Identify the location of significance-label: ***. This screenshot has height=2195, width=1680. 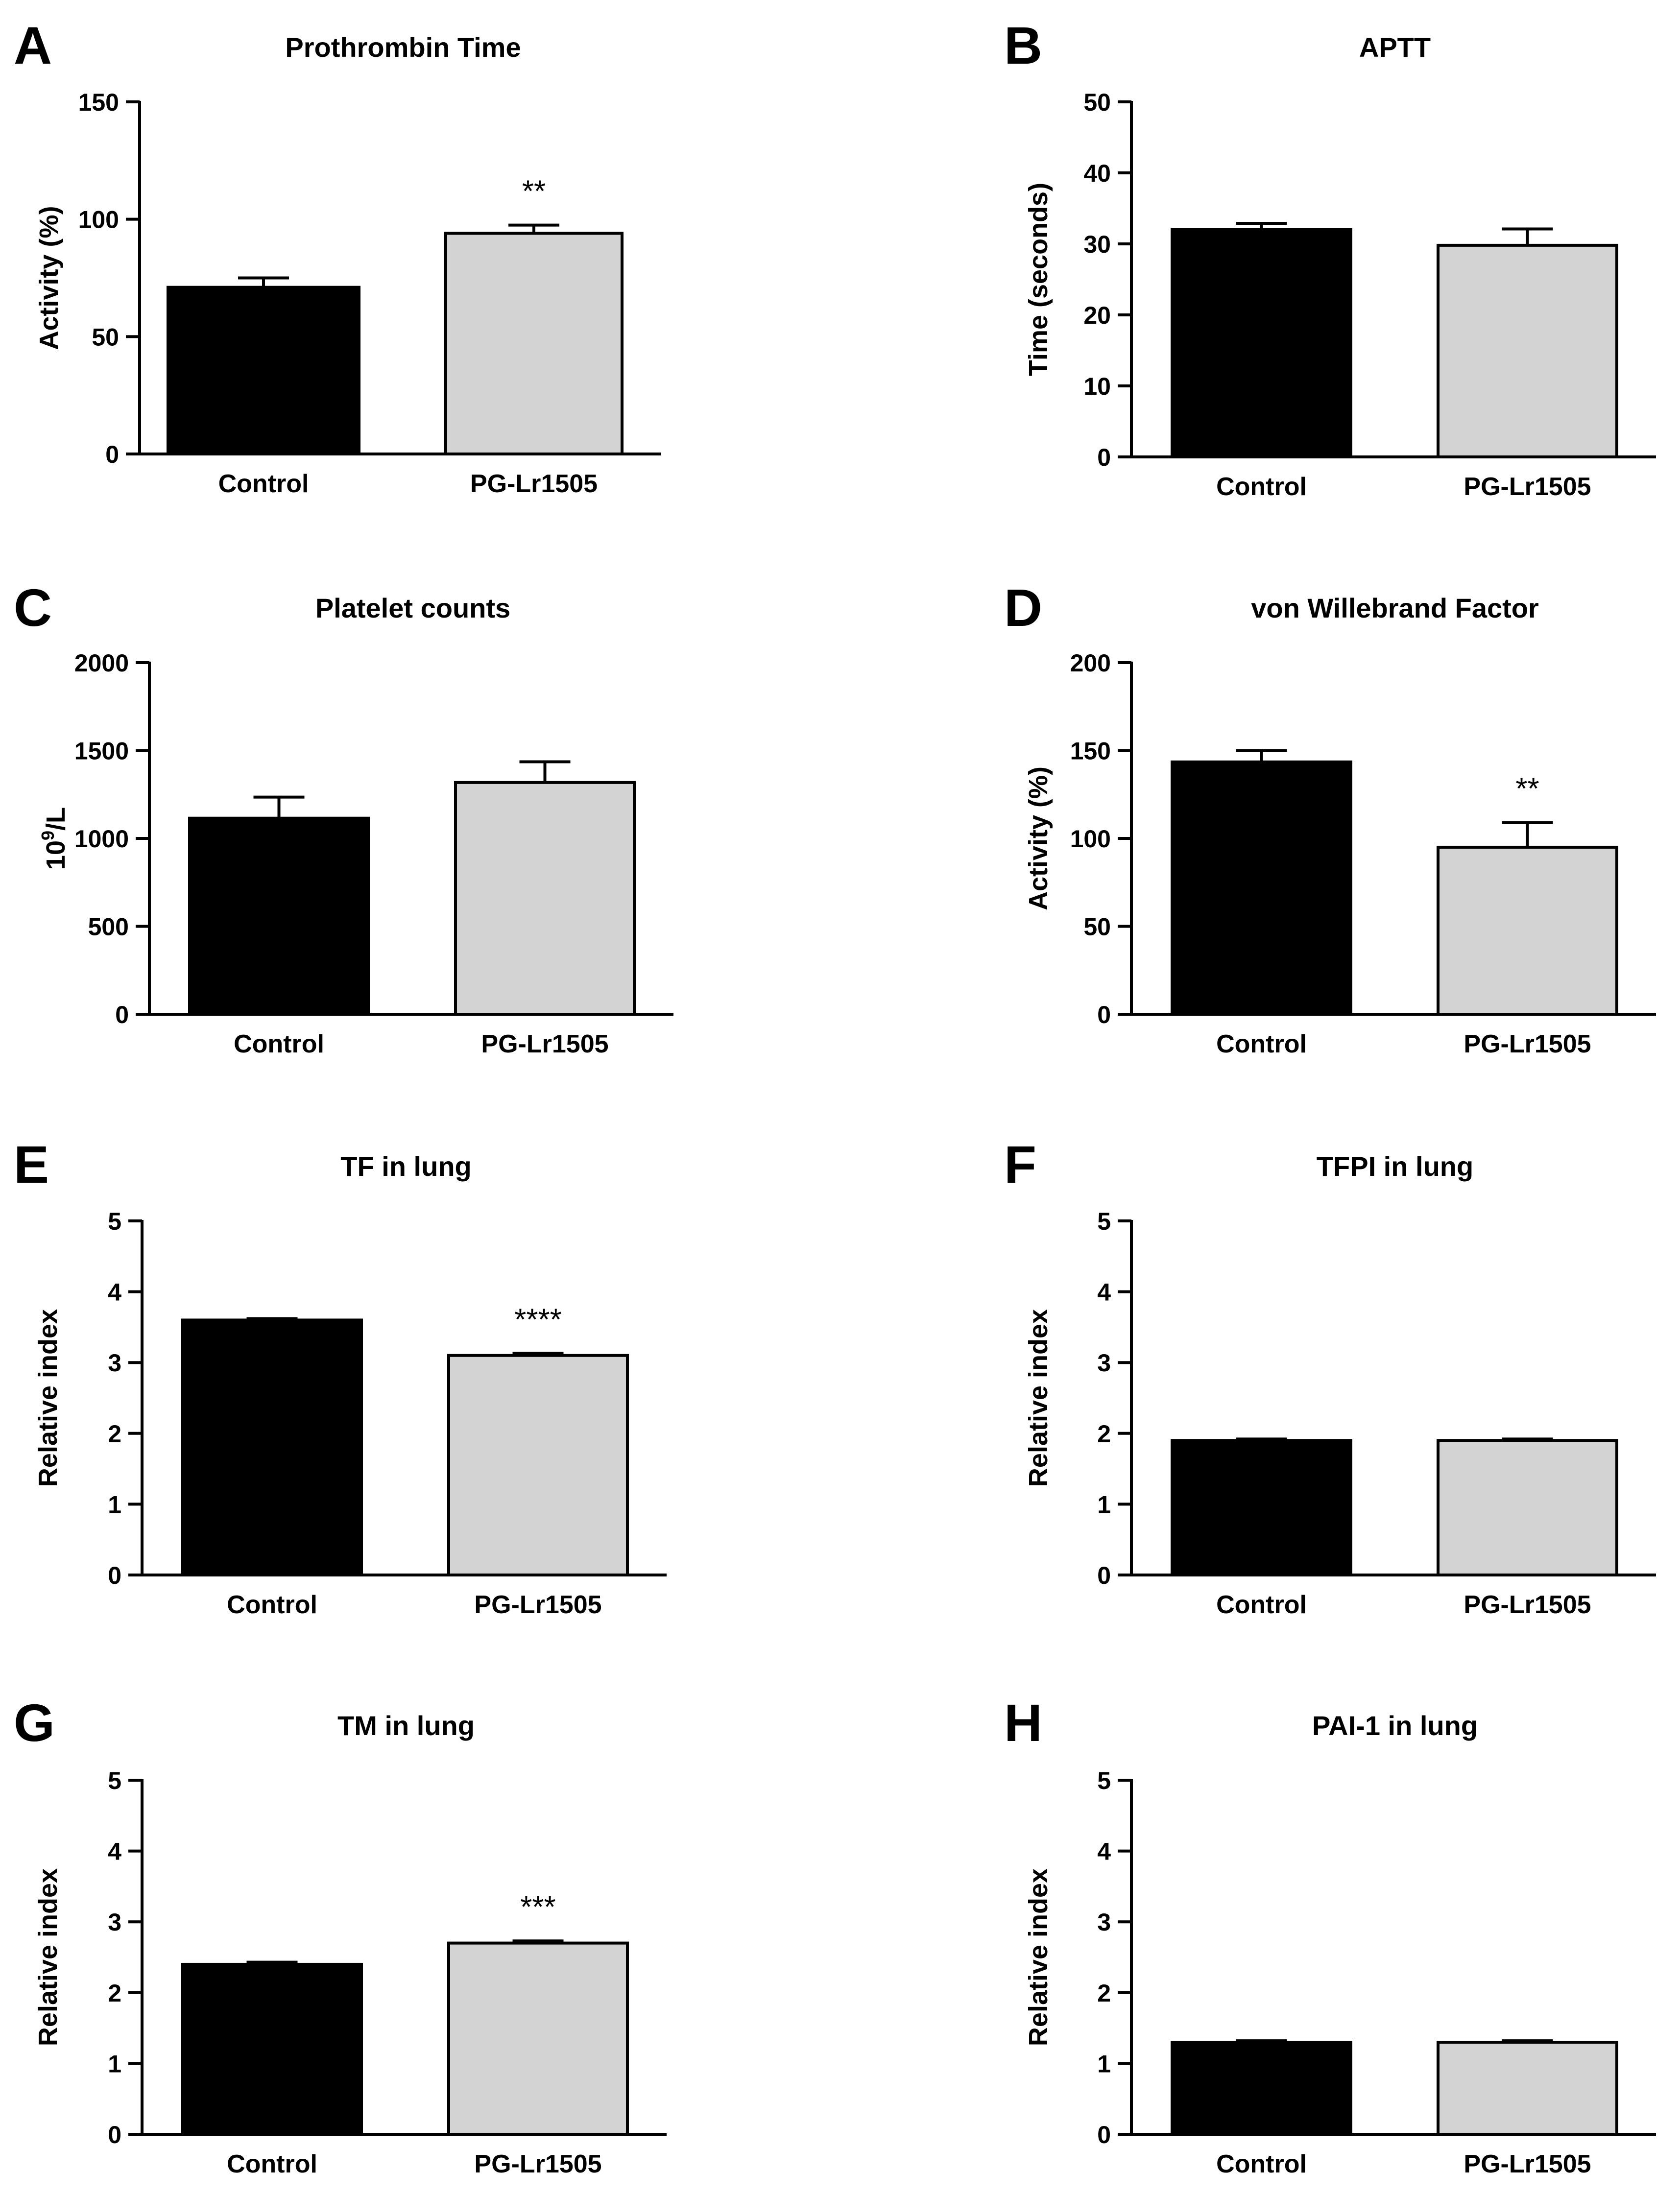
(537, 1907).